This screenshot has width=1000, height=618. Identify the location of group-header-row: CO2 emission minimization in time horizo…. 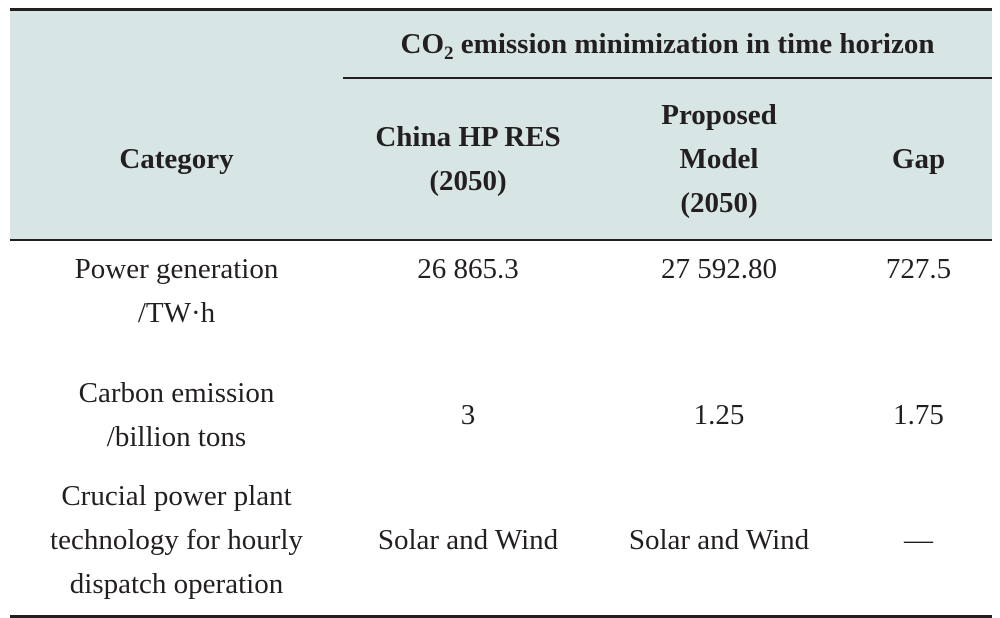
(501, 43).